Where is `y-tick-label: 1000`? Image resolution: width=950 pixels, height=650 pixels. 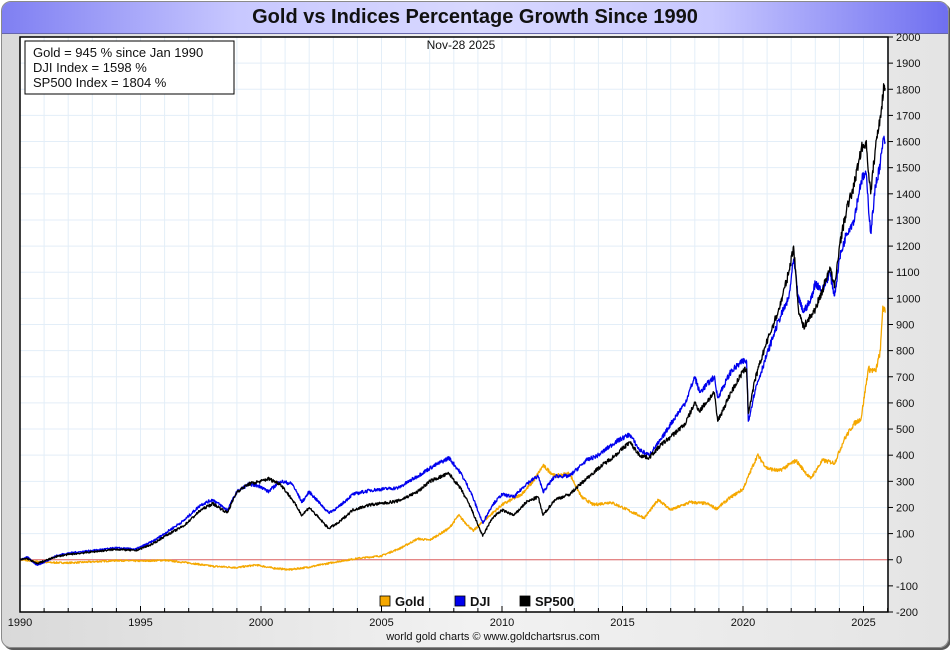 y-tick-label: 1000 is located at coordinates (908, 299).